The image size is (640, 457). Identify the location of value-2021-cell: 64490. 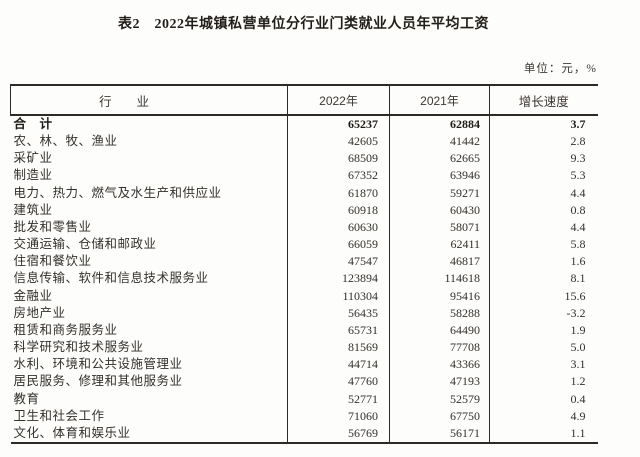
(439, 330).